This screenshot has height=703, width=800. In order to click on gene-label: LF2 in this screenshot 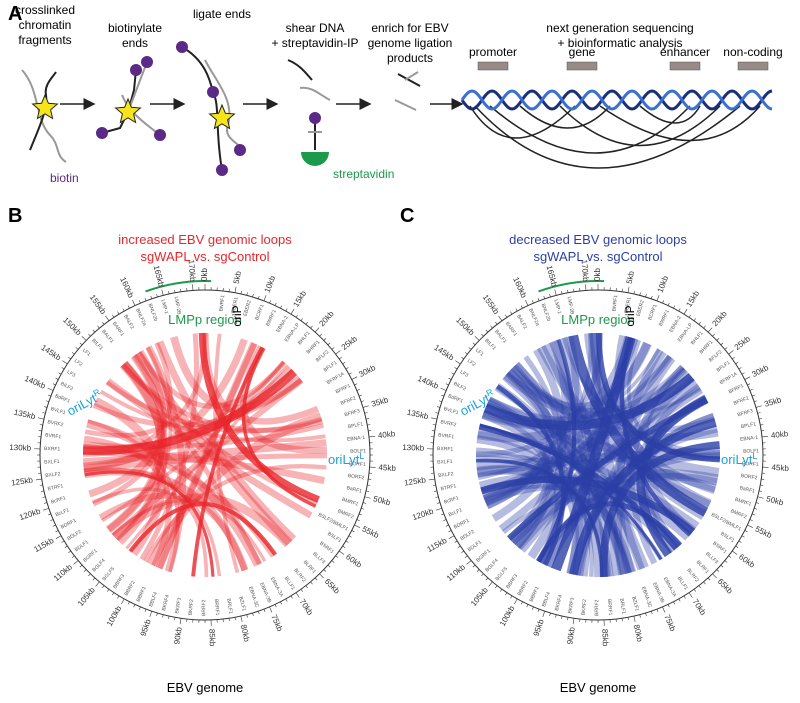, I will do `click(471, 363)`.